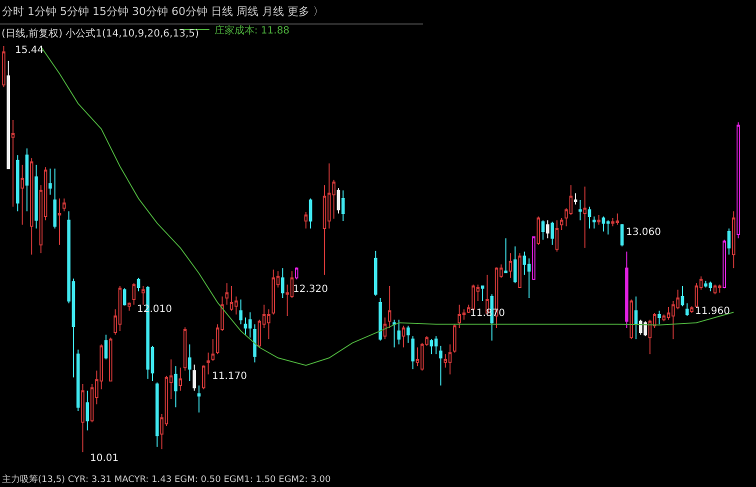  Describe the element at coordinates (229, 376) in the screenshot. I see `annotation: 11.170` at that location.